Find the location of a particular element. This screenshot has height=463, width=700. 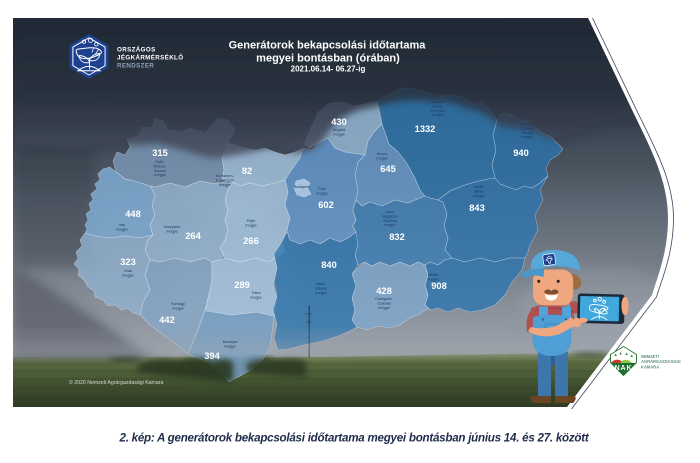

svg-text: 442 is located at coordinates (167, 320).